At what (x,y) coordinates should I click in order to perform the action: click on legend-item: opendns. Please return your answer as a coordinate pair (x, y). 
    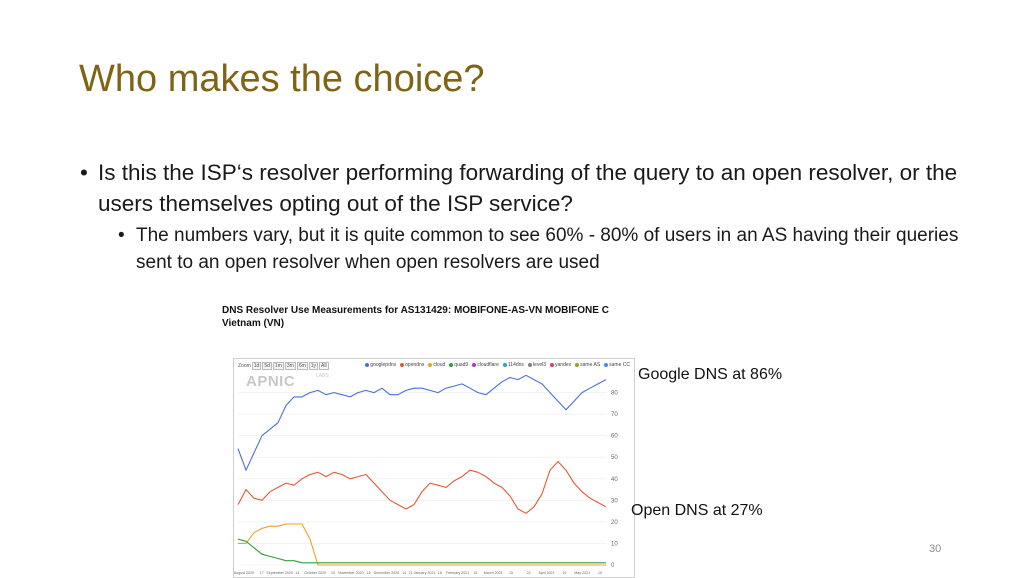
    Looking at the image, I should click on (412, 365).